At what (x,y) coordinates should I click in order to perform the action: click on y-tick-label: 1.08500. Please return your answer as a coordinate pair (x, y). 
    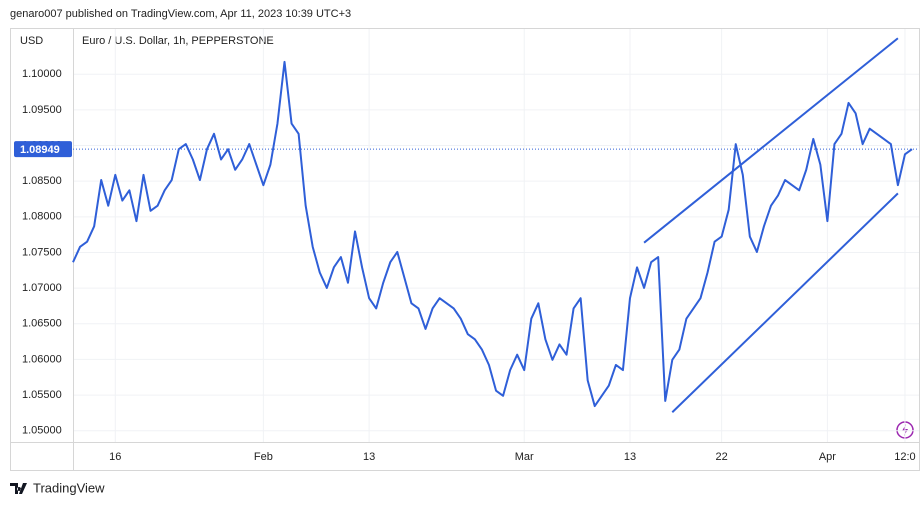
    Looking at the image, I should click on (42, 181).